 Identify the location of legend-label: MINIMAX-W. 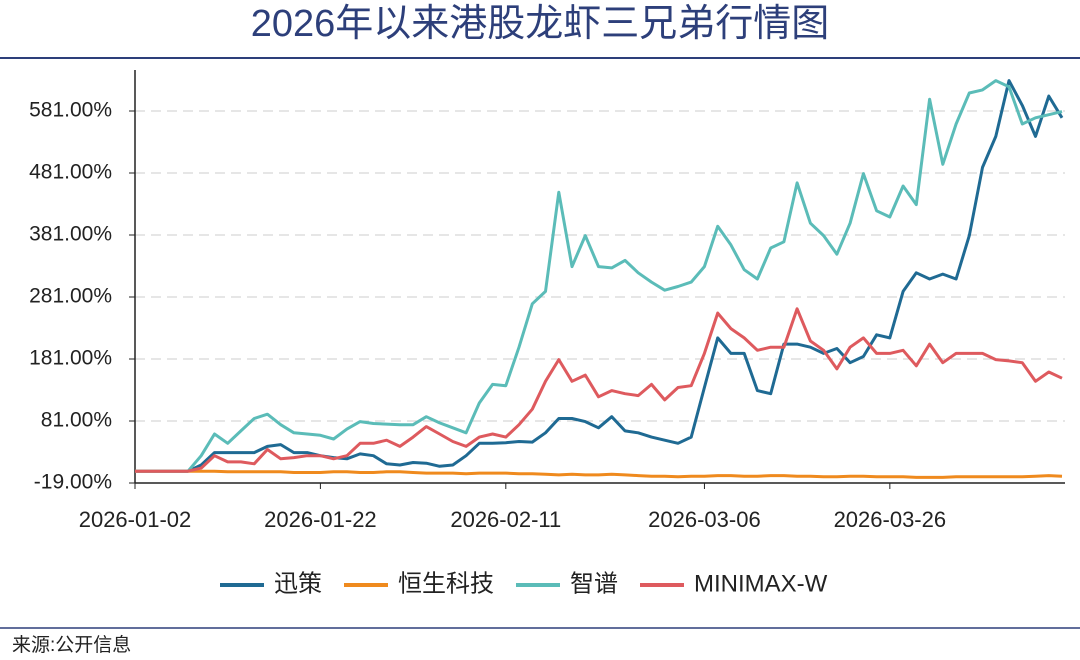
(761, 583).